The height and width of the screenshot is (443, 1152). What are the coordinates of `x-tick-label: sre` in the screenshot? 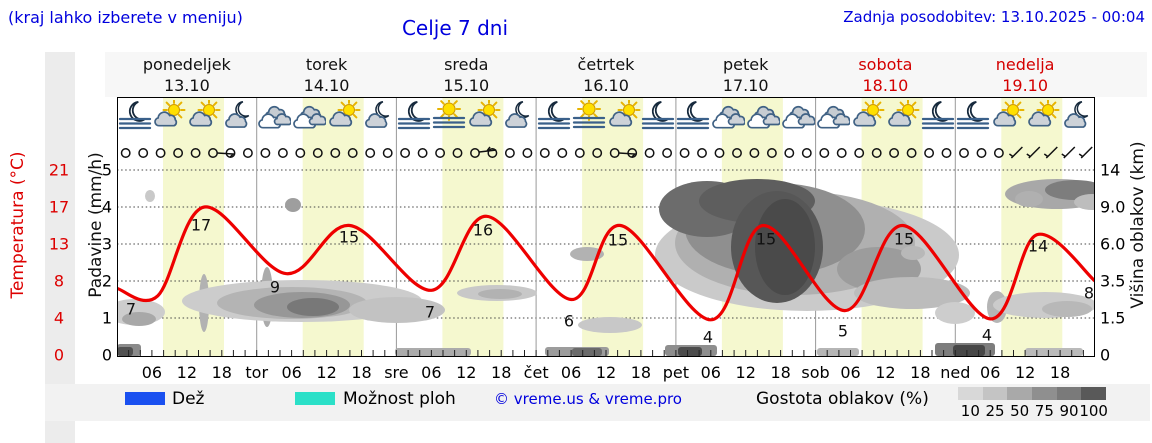 It's located at (396, 372).